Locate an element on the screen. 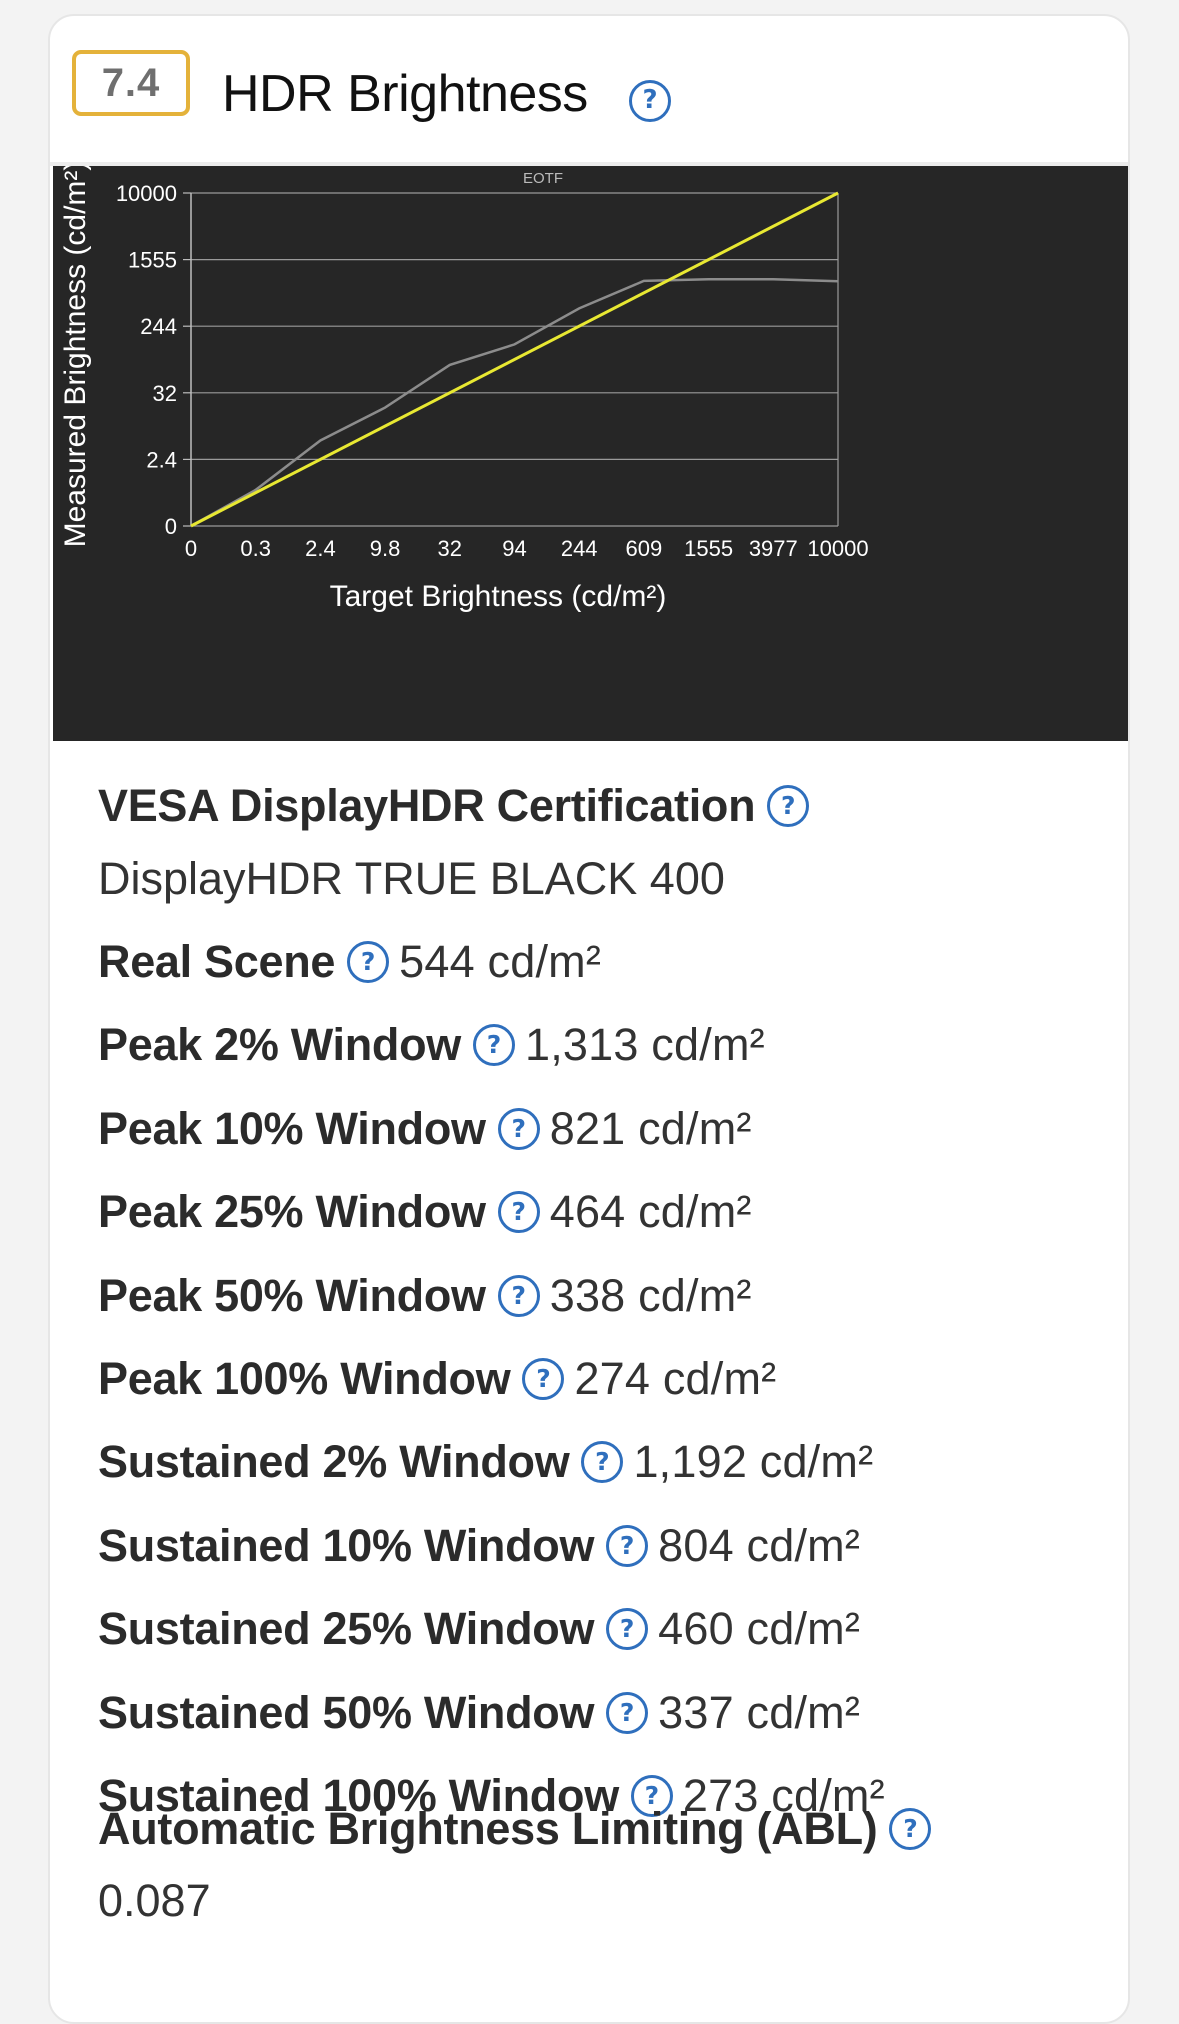 The image size is (1179, 2024). spec-label: Peak 50% Window is located at coordinates (292, 1295).